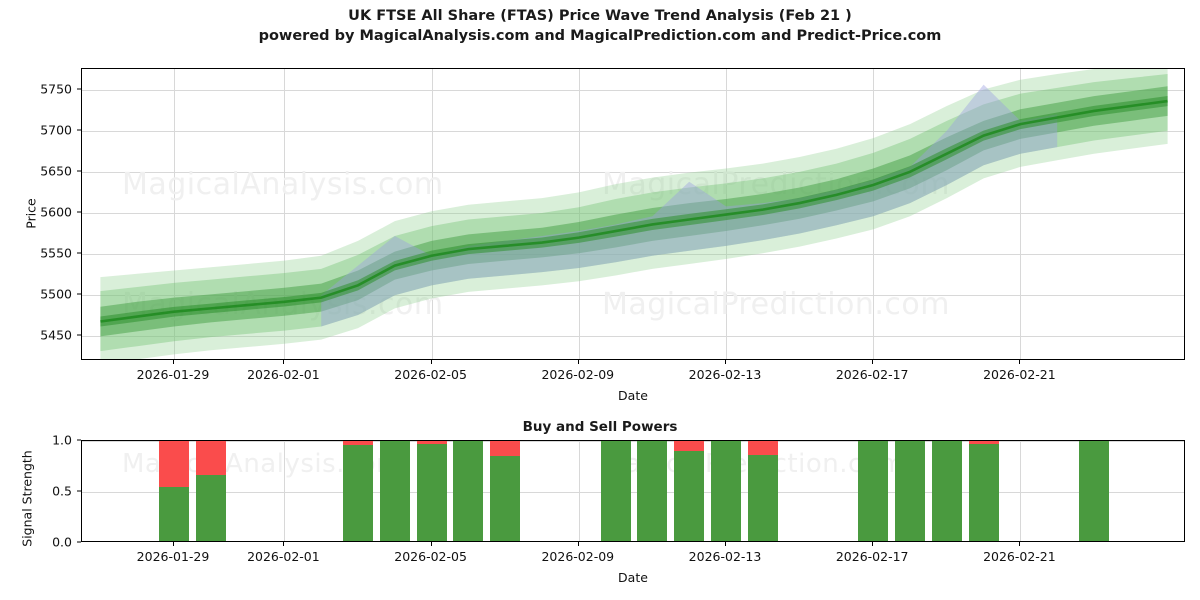  What do you see at coordinates (600, 427) in the screenshot?
I see `buy-sell-subplot-title: Buy and Sell Powers` at bounding box center [600, 427].